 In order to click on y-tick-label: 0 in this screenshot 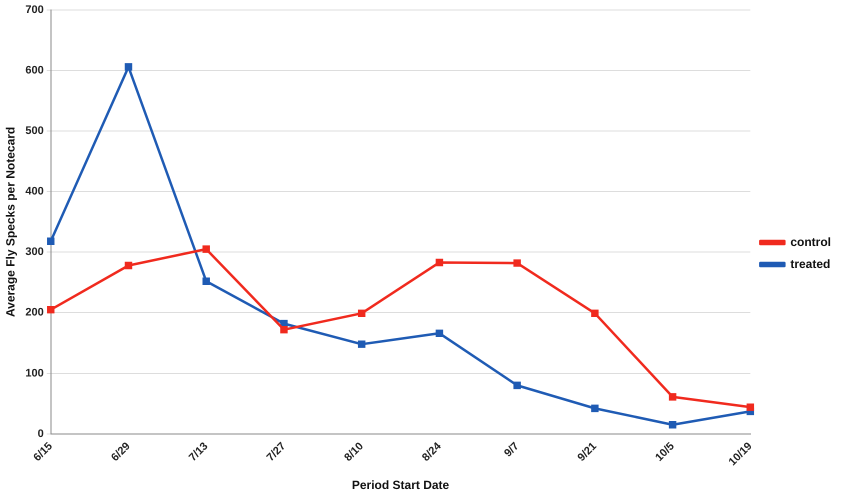, I will do `click(41, 434)`.